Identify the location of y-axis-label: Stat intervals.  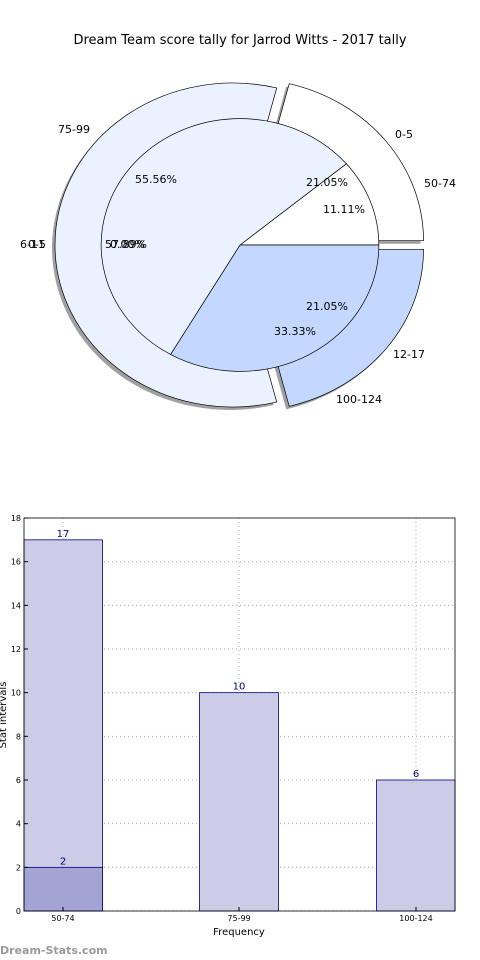
(4, 715).